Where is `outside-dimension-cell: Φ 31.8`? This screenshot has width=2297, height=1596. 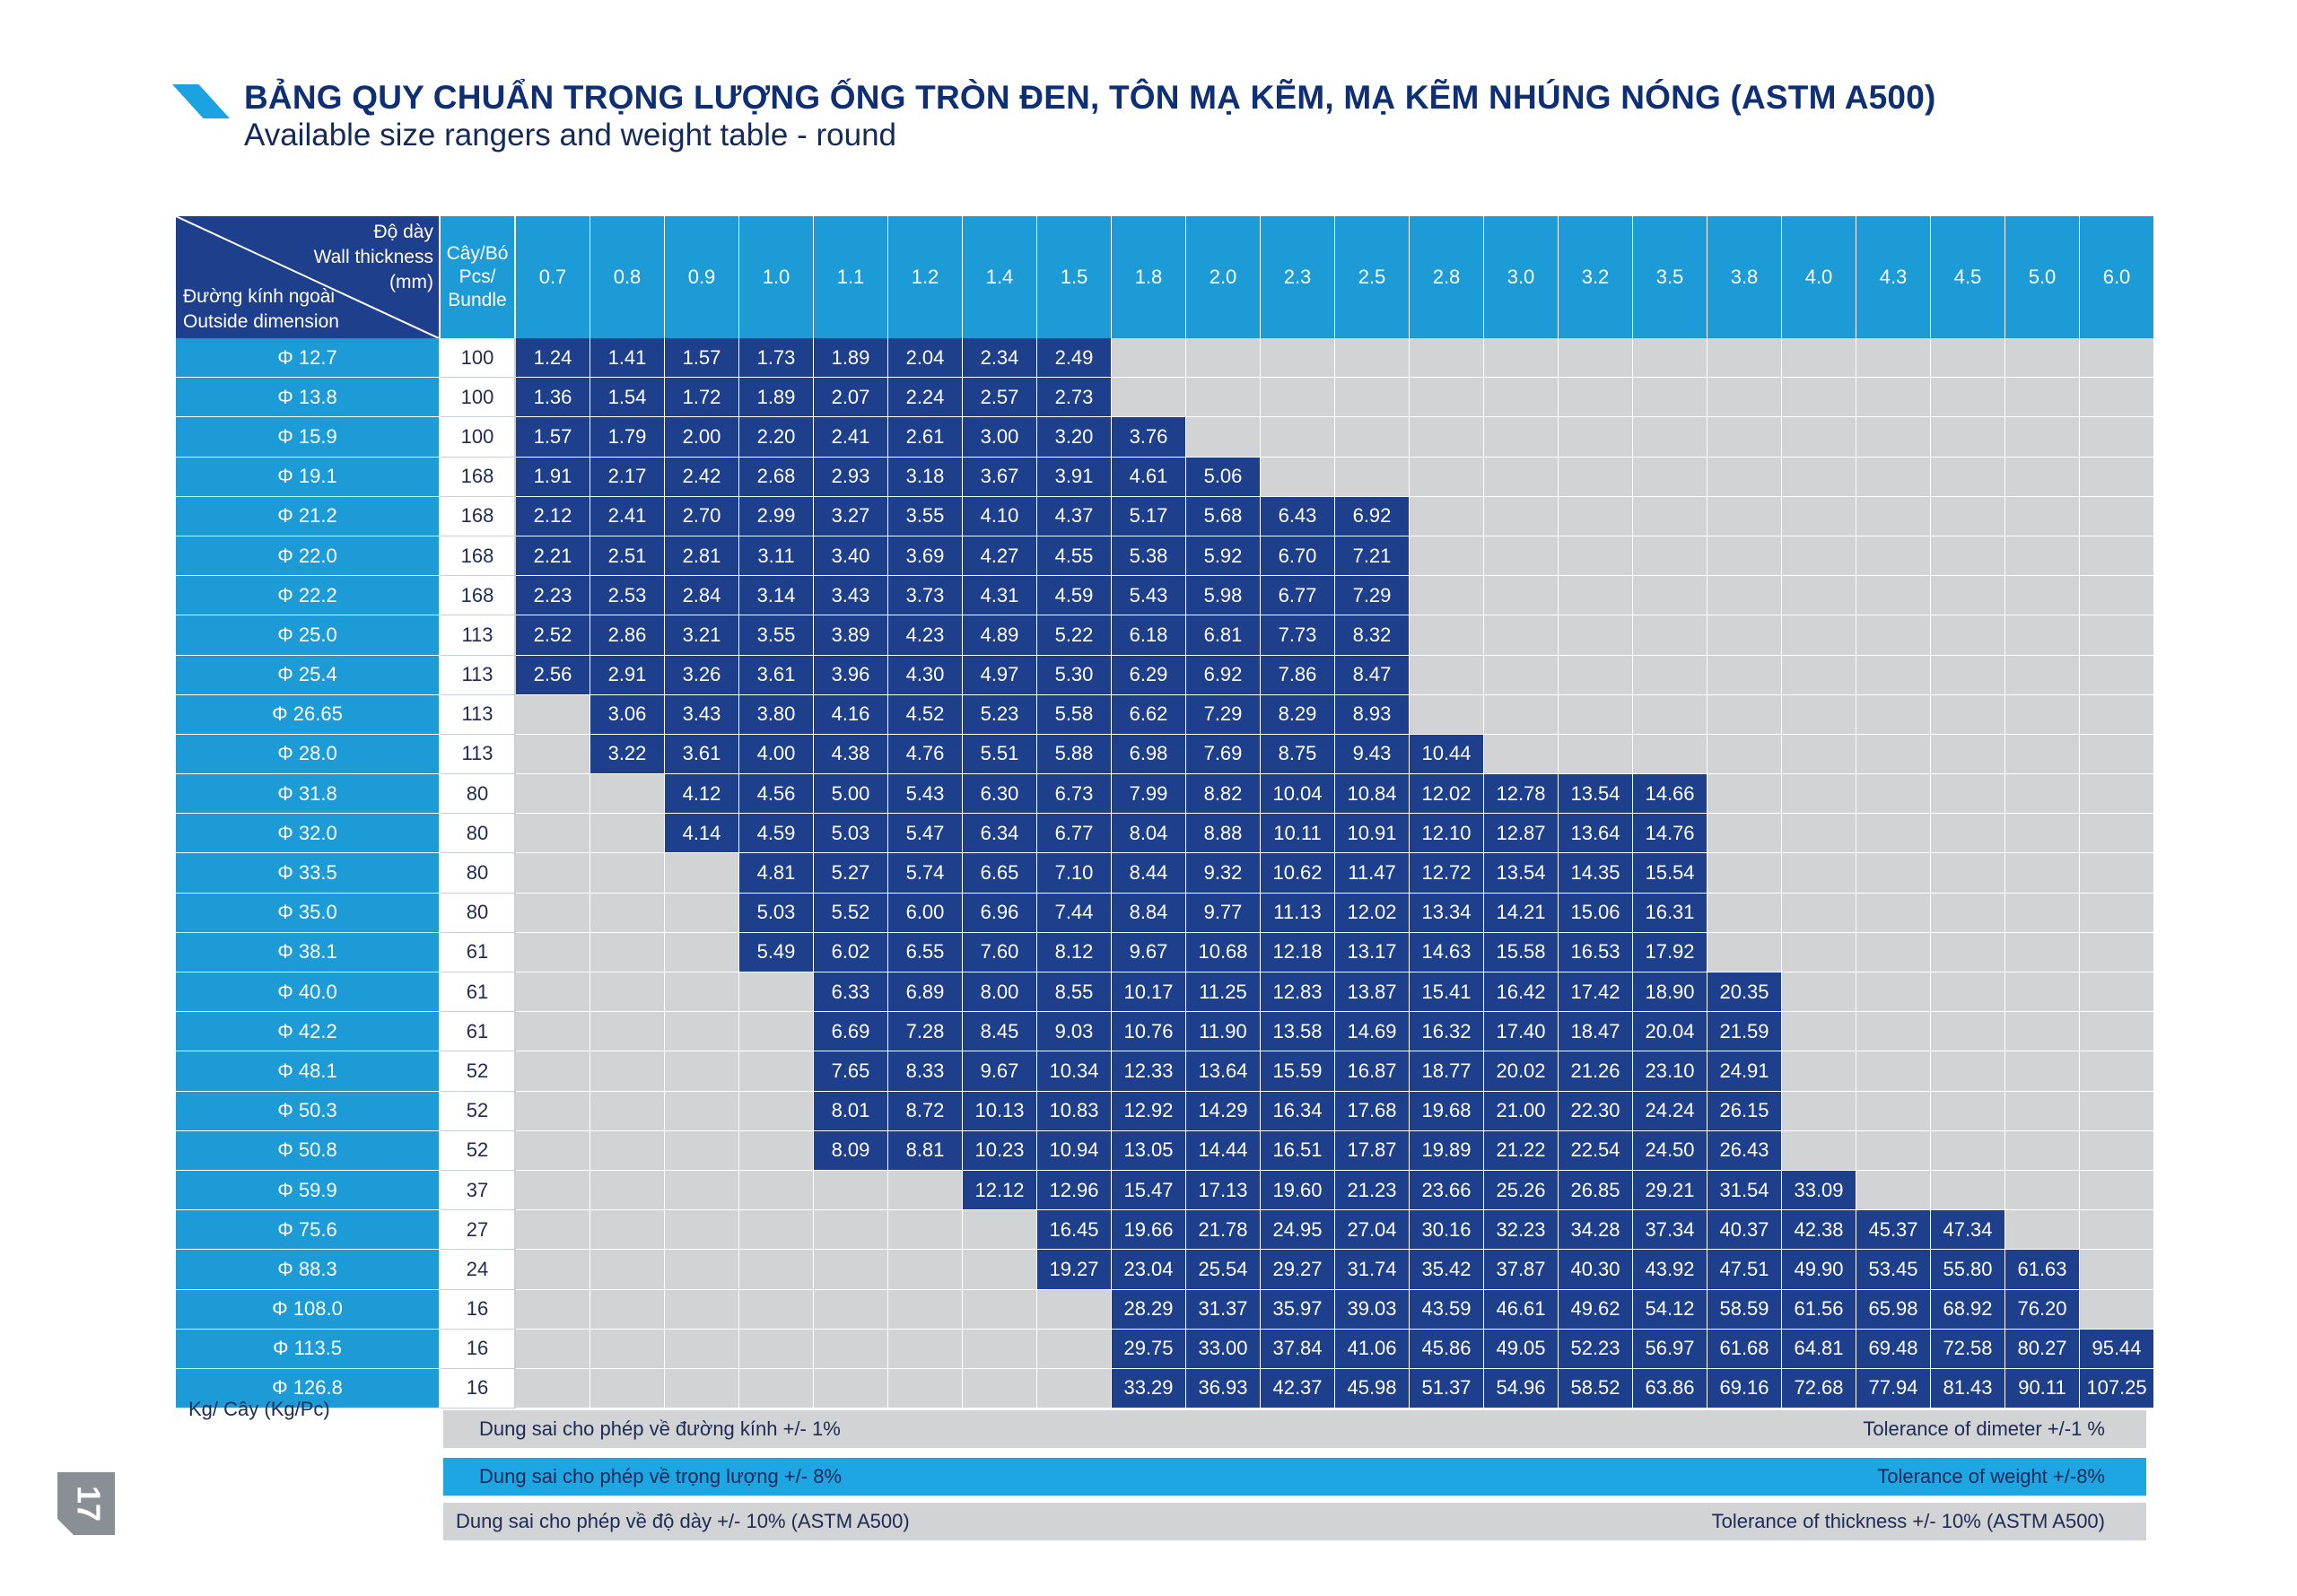 outside-dimension-cell: Φ 31.8 is located at coordinates (308, 794).